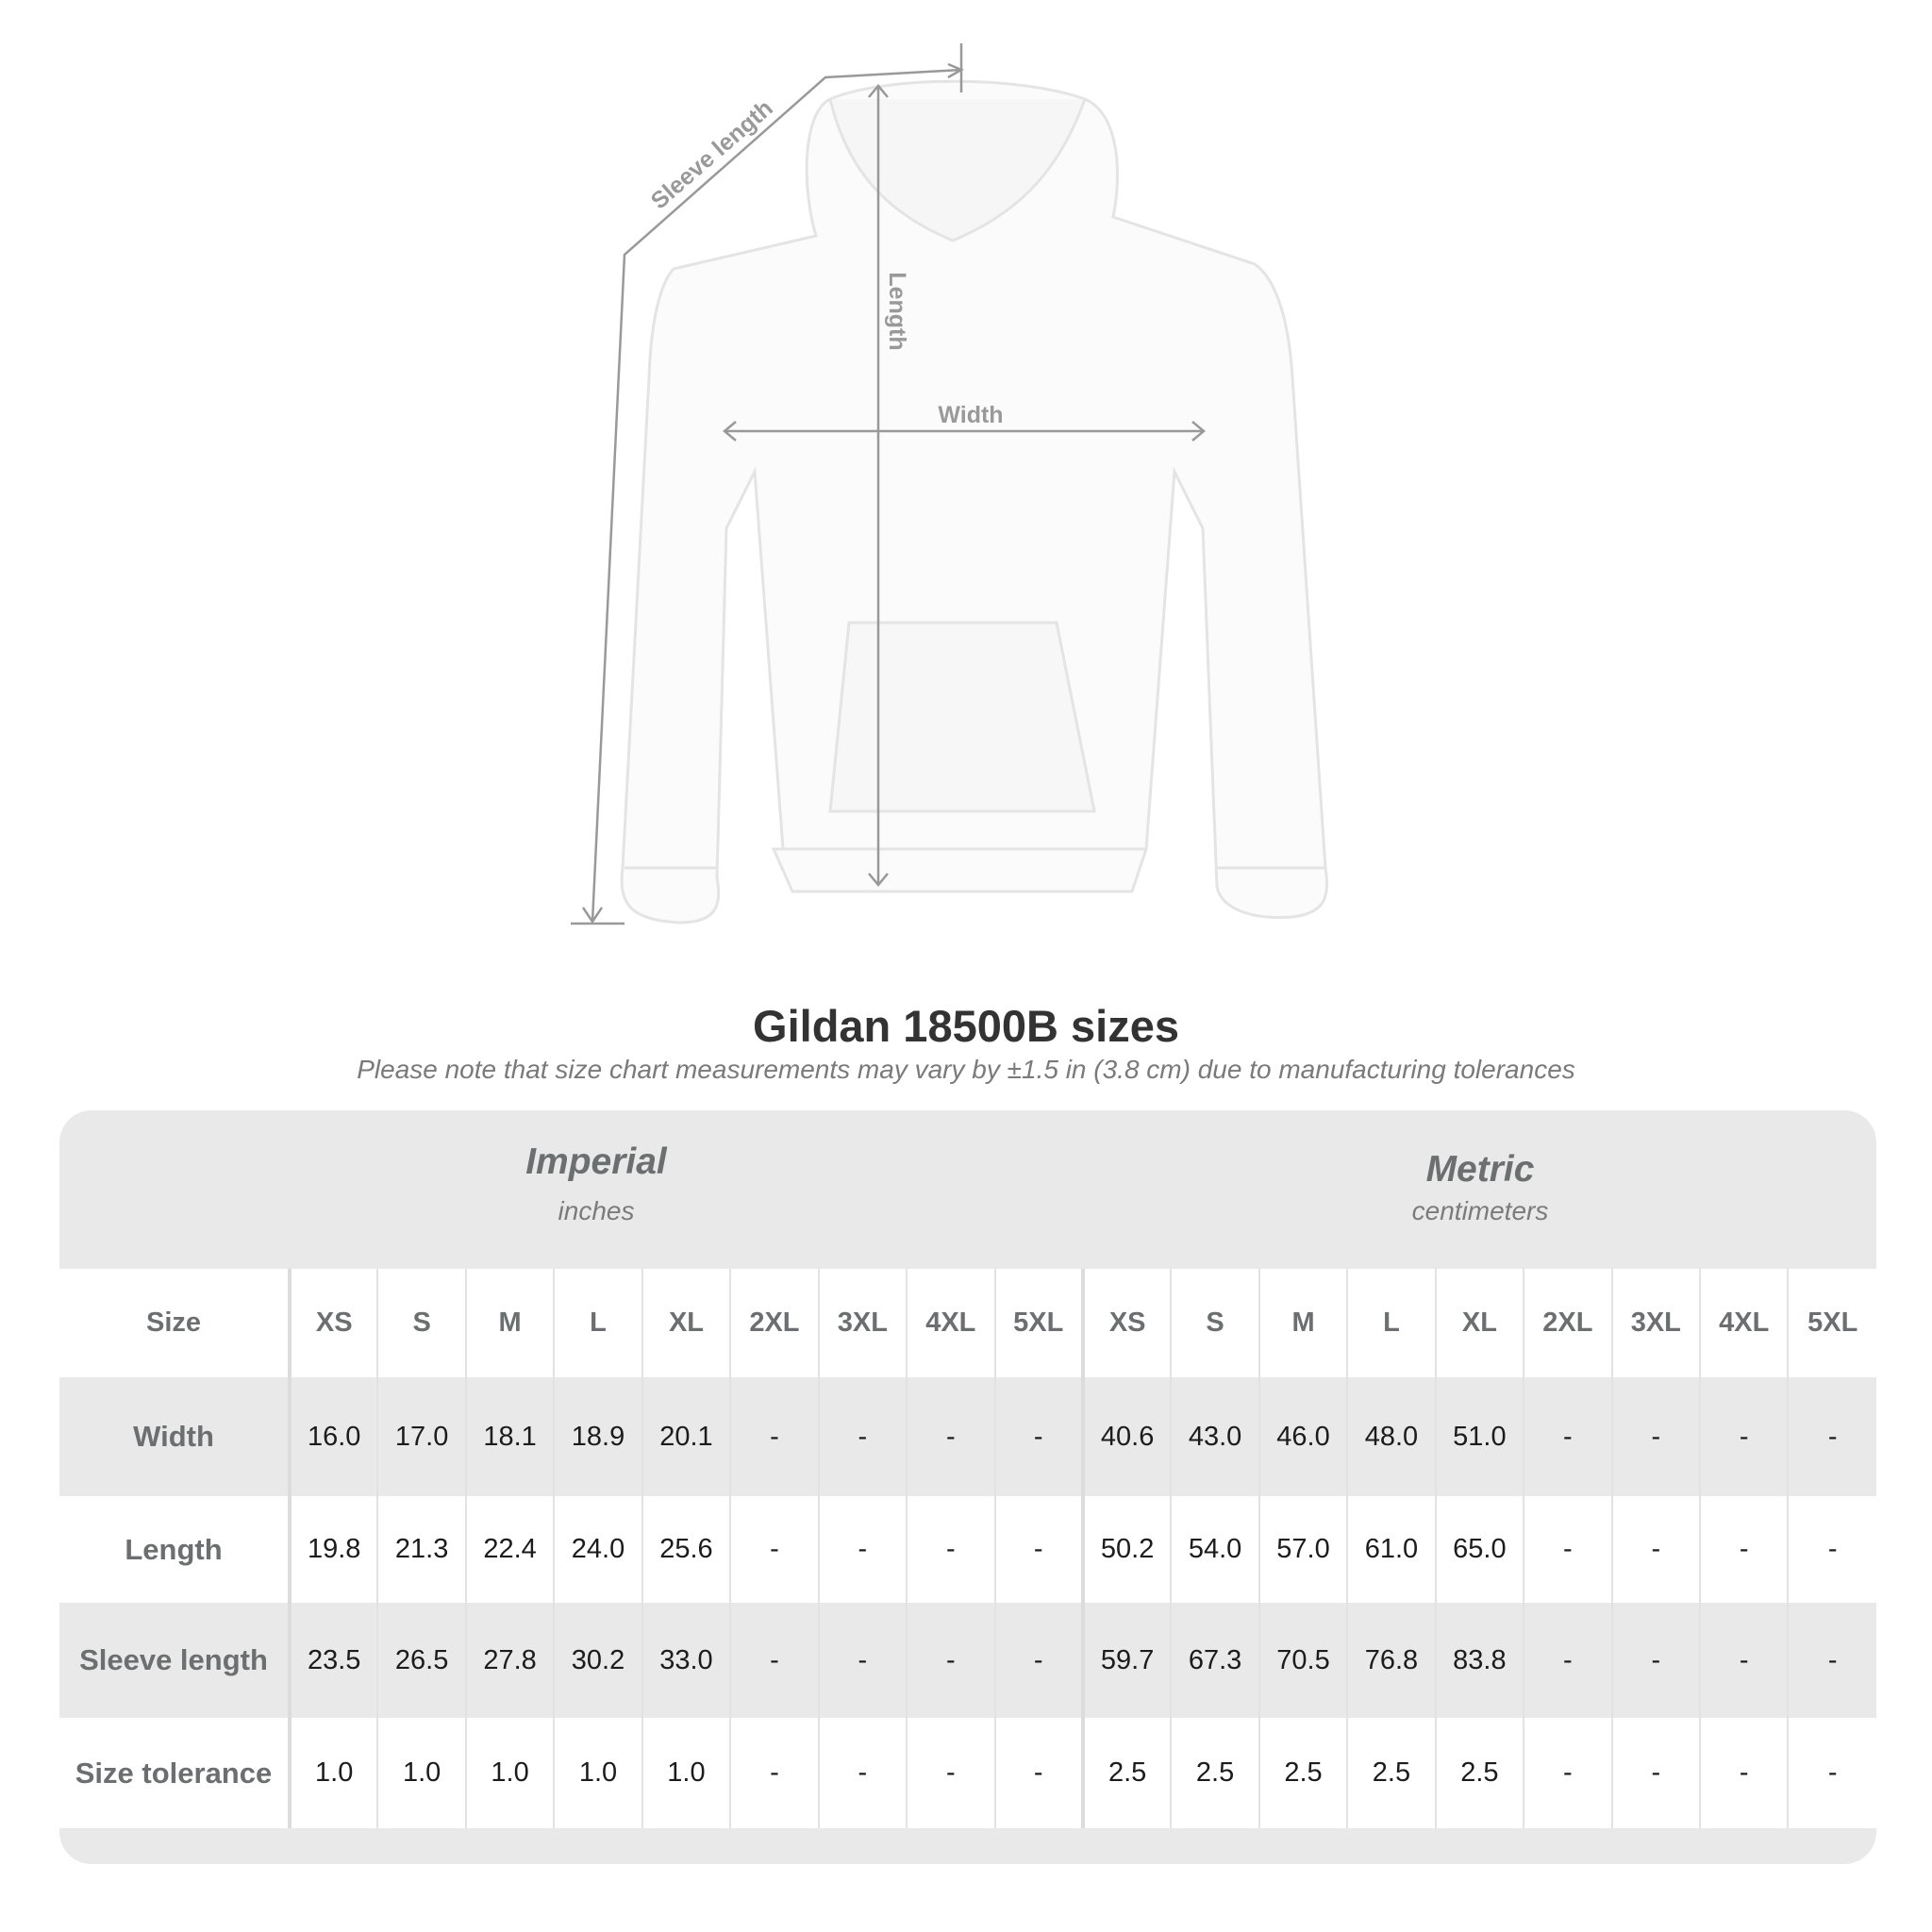 Image resolution: width=1932 pixels, height=1932 pixels. I want to click on metric-size-4xl: 4XL, so click(1743, 1323).